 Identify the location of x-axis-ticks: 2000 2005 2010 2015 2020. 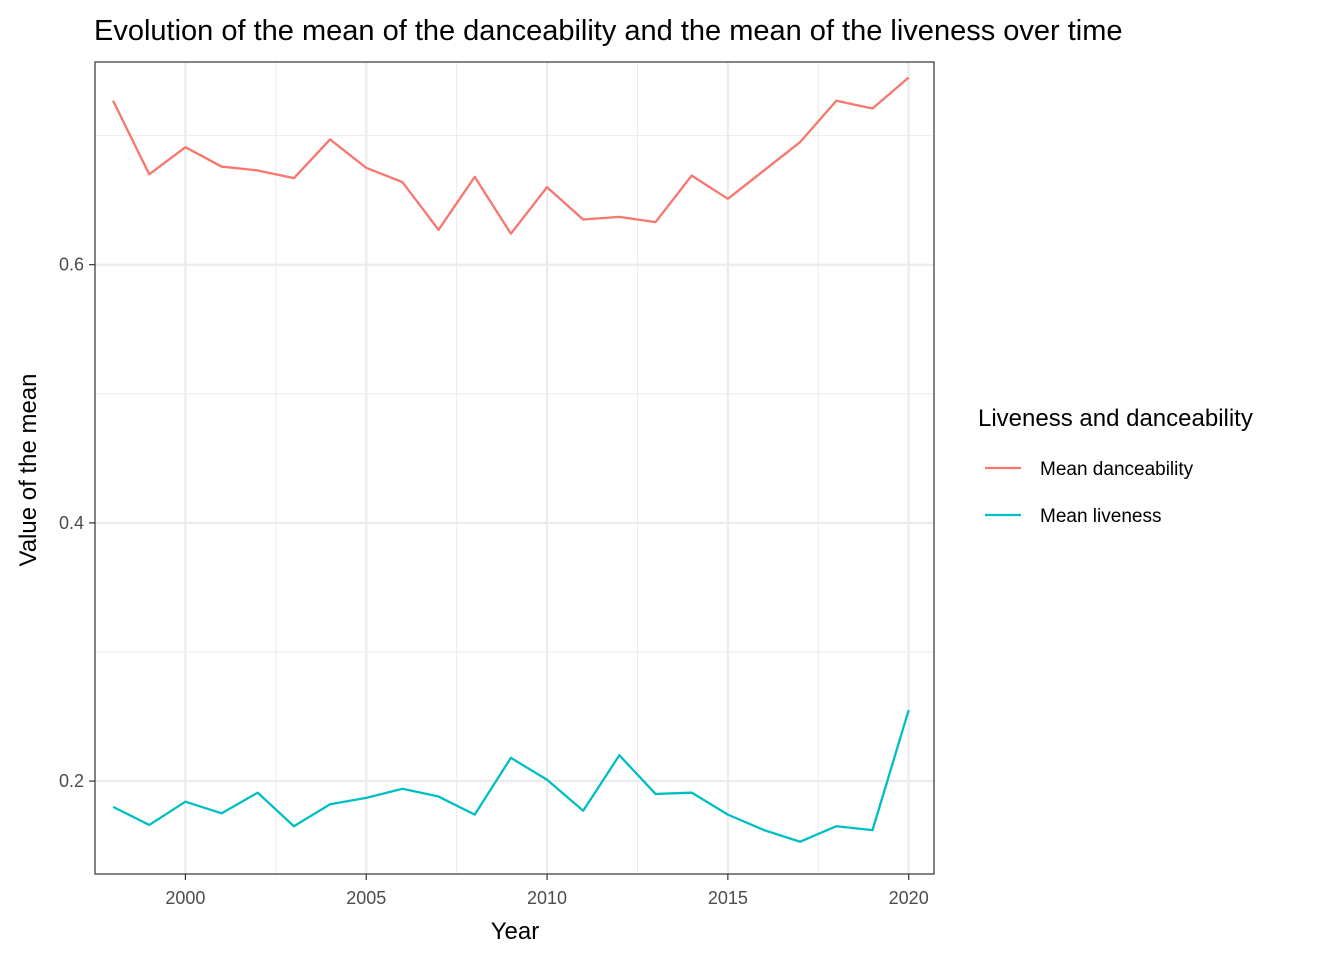
(547, 891).